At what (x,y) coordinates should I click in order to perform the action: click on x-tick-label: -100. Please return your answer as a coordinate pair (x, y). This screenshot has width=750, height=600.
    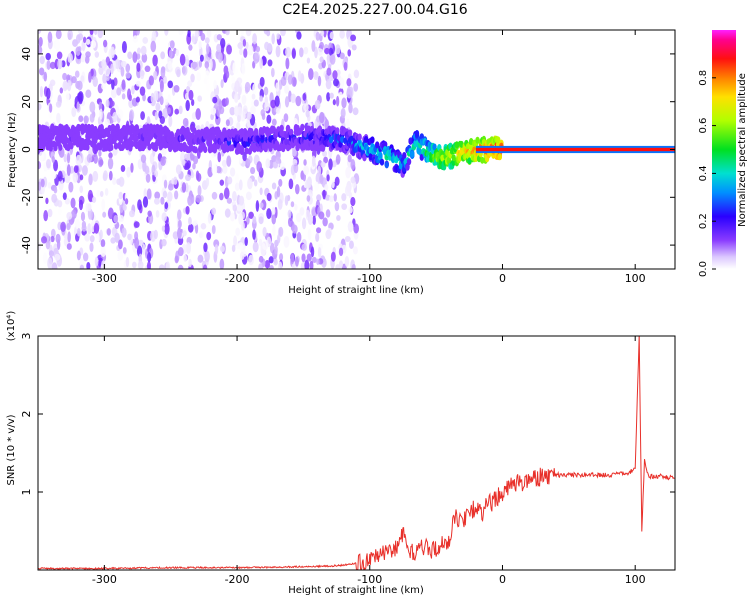
    Looking at the image, I should click on (369, 278).